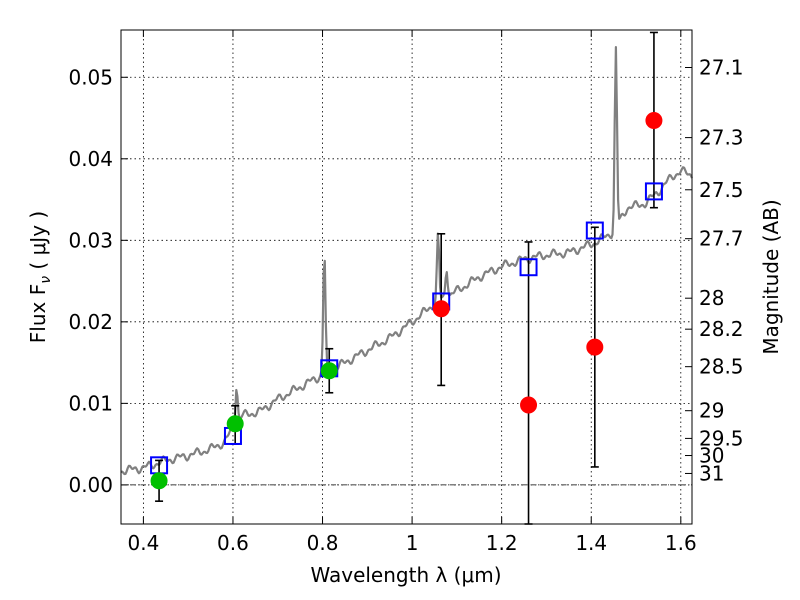  What do you see at coordinates (771, 276) in the screenshot?
I see `y2-axis-title: Magnitude (AB)` at bounding box center [771, 276].